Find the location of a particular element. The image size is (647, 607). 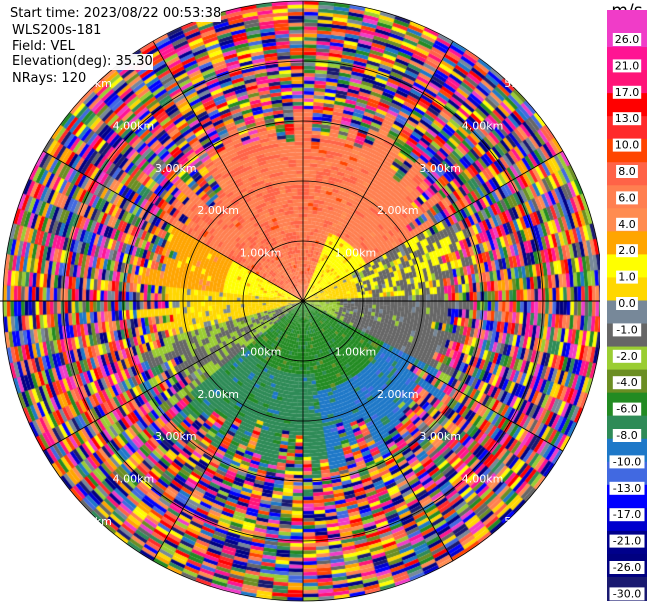

colorbar-tick-label: 26.0 is located at coordinates (627, 39).